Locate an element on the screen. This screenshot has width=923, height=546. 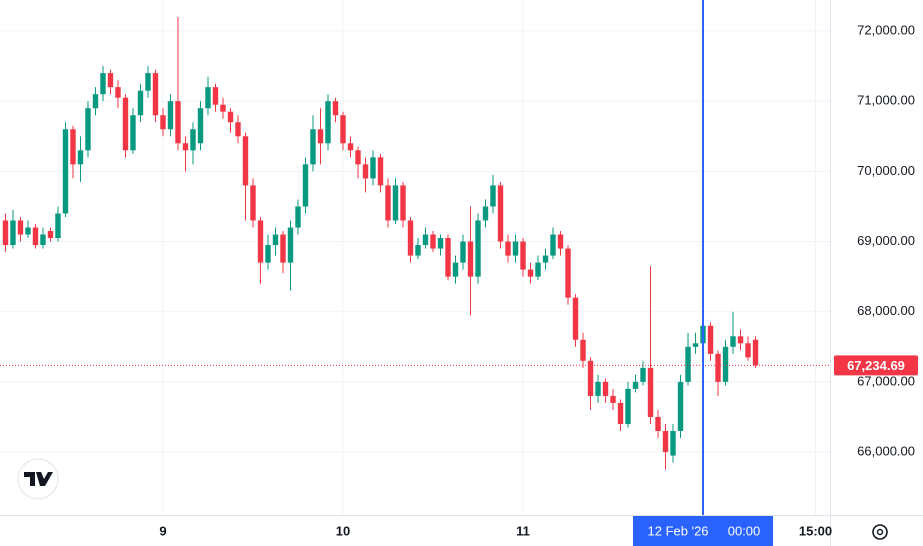
x-tick-label: 15:00 is located at coordinates (815, 530).